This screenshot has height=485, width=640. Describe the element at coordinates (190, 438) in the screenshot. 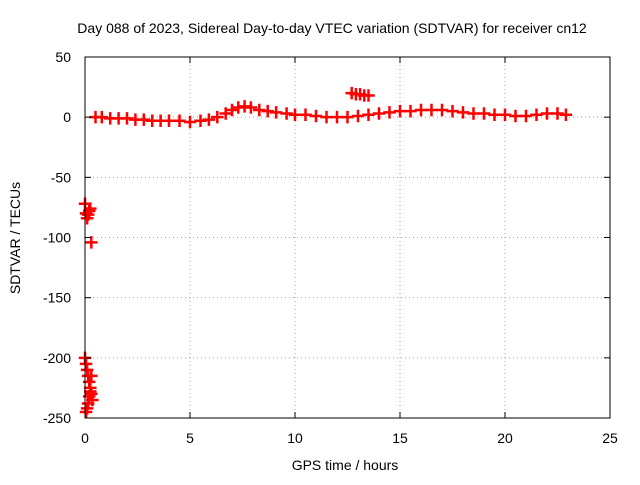

I see `x-tick-label: 5` at that location.